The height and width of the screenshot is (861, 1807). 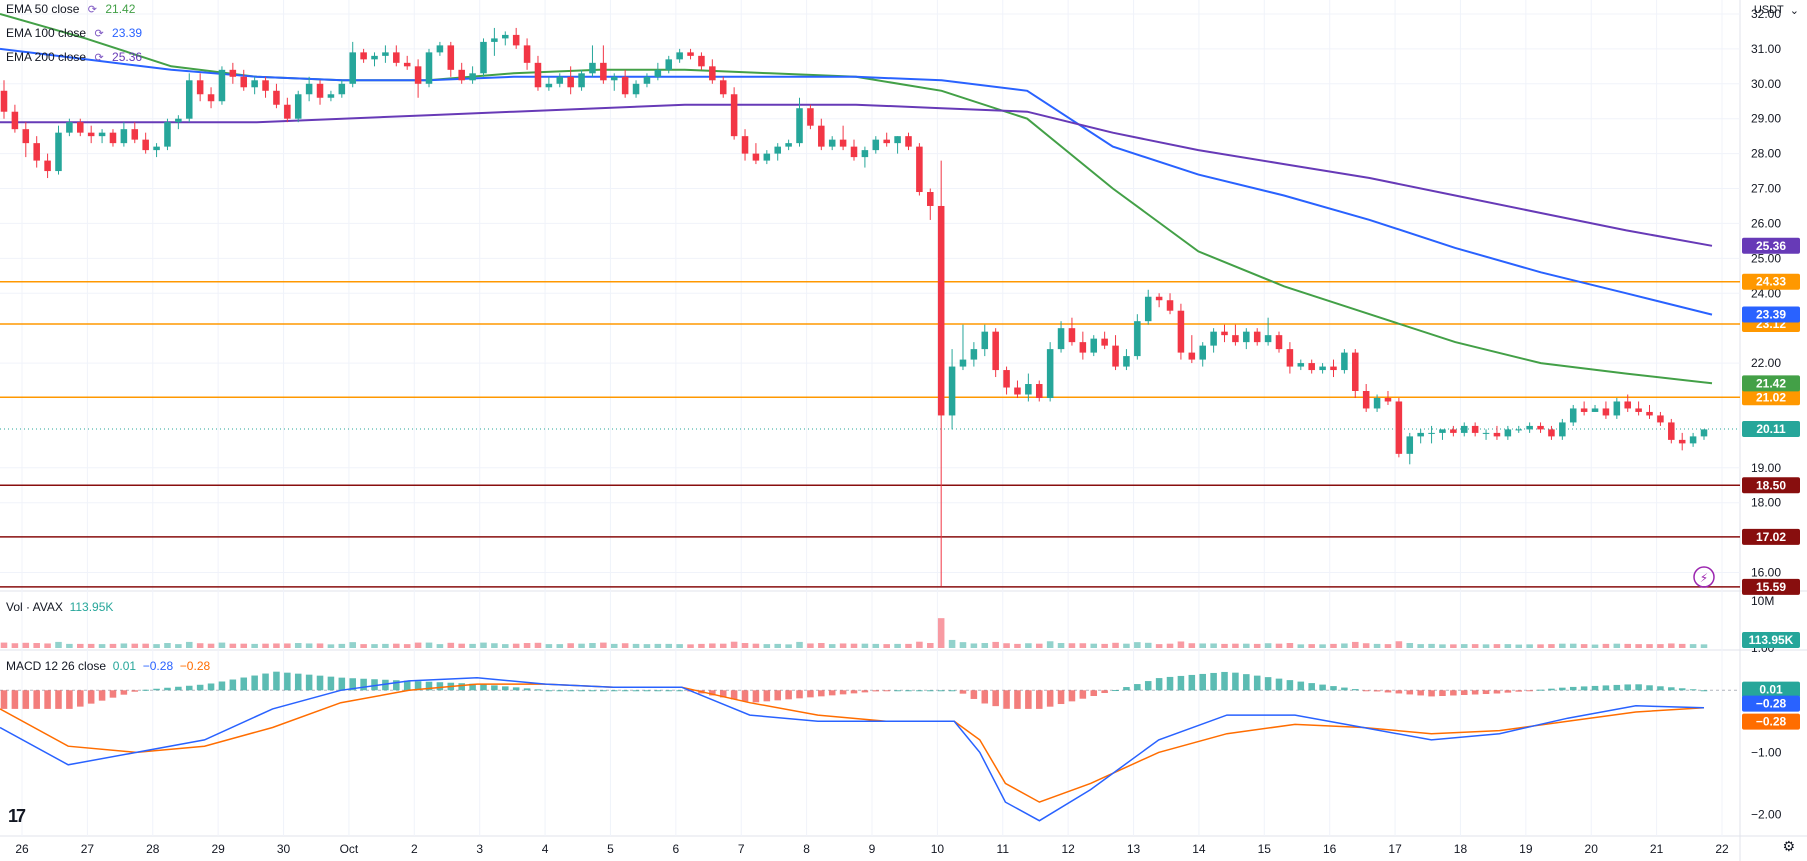 I want to click on x-tick-label: 3, so click(x=479, y=849).